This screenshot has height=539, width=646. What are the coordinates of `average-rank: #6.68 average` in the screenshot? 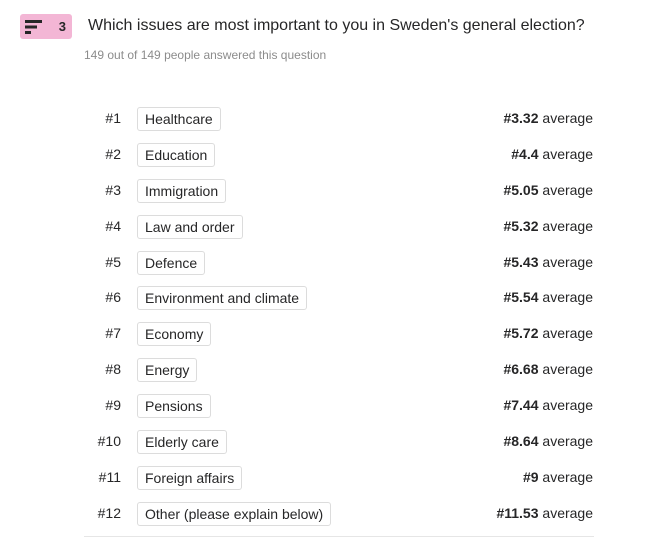 It's located at (548, 369).